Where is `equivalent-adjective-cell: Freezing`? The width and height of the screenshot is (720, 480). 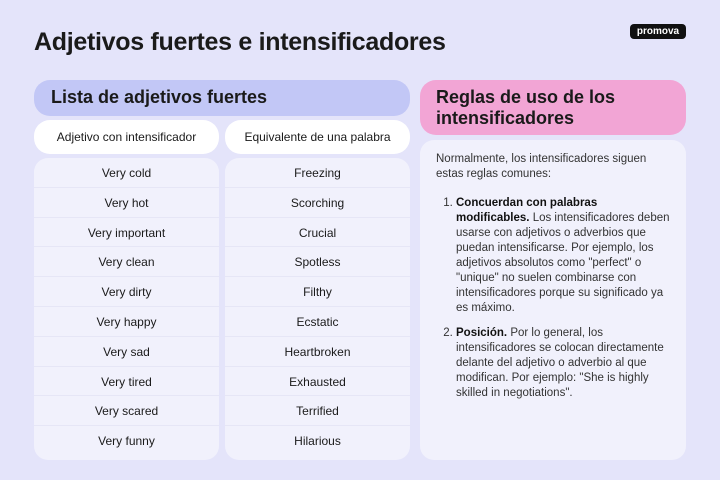
equivalent-adjective-cell: Freezing is located at coordinates (317, 173).